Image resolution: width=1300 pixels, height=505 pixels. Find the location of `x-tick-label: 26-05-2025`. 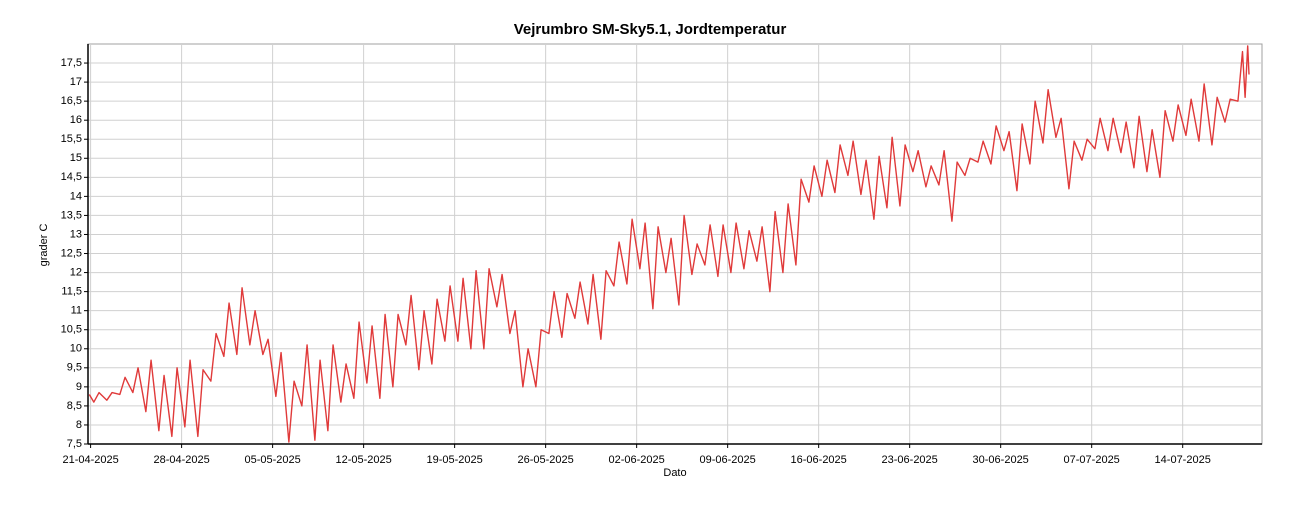

x-tick-label: 26-05-2025 is located at coordinates (545, 460).